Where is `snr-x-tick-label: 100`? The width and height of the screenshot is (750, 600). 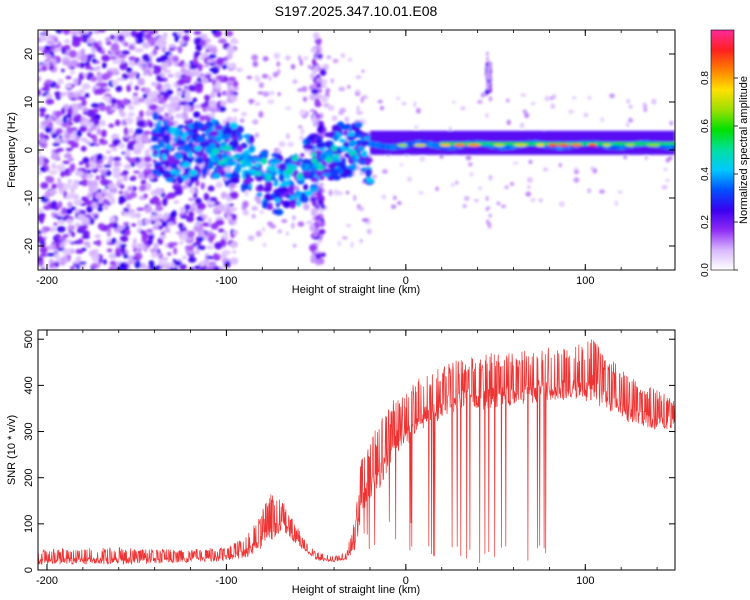 snr-x-tick-label: 100 is located at coordinates (585, 581).